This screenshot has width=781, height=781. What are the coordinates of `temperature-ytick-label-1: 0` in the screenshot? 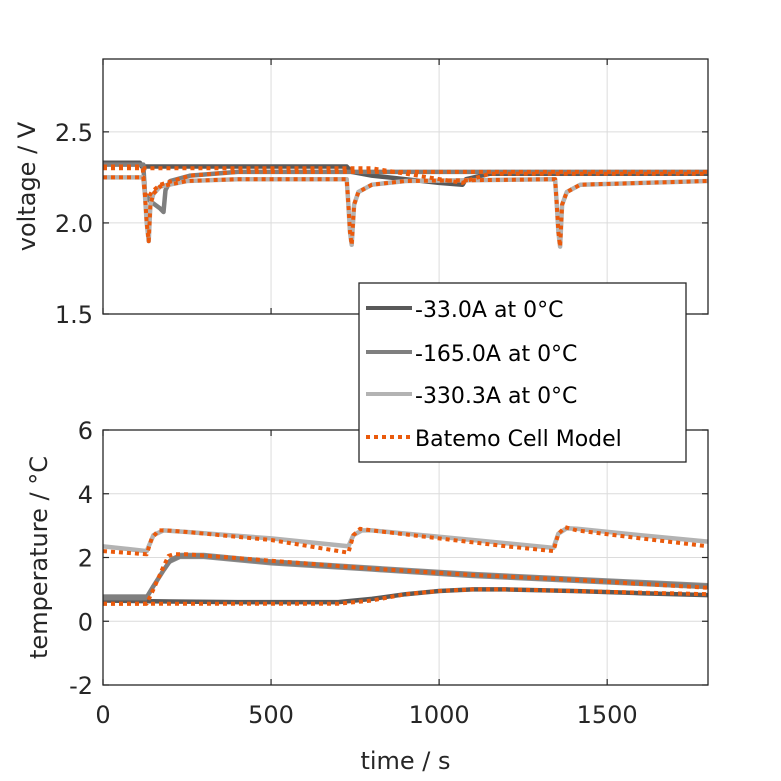 It's located at (85, 622).